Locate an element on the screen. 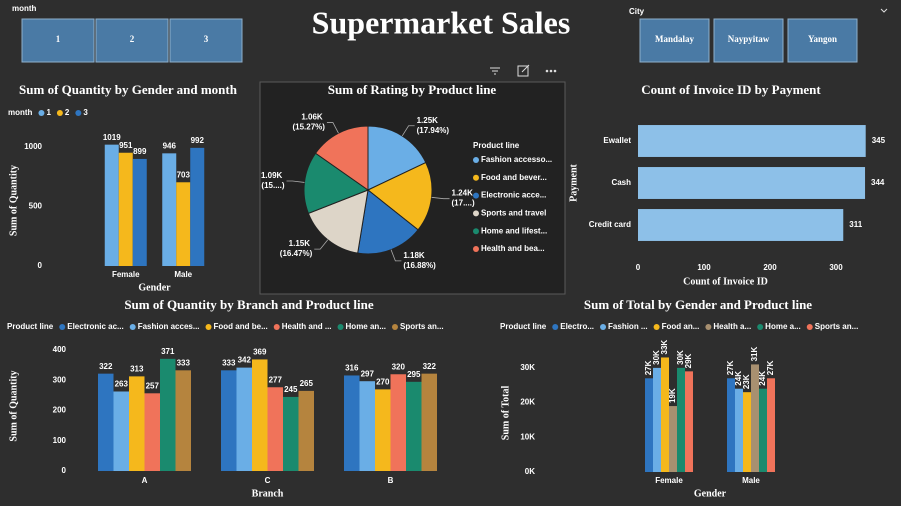  slicer-item: 2 is located at coordinates (132, 39).